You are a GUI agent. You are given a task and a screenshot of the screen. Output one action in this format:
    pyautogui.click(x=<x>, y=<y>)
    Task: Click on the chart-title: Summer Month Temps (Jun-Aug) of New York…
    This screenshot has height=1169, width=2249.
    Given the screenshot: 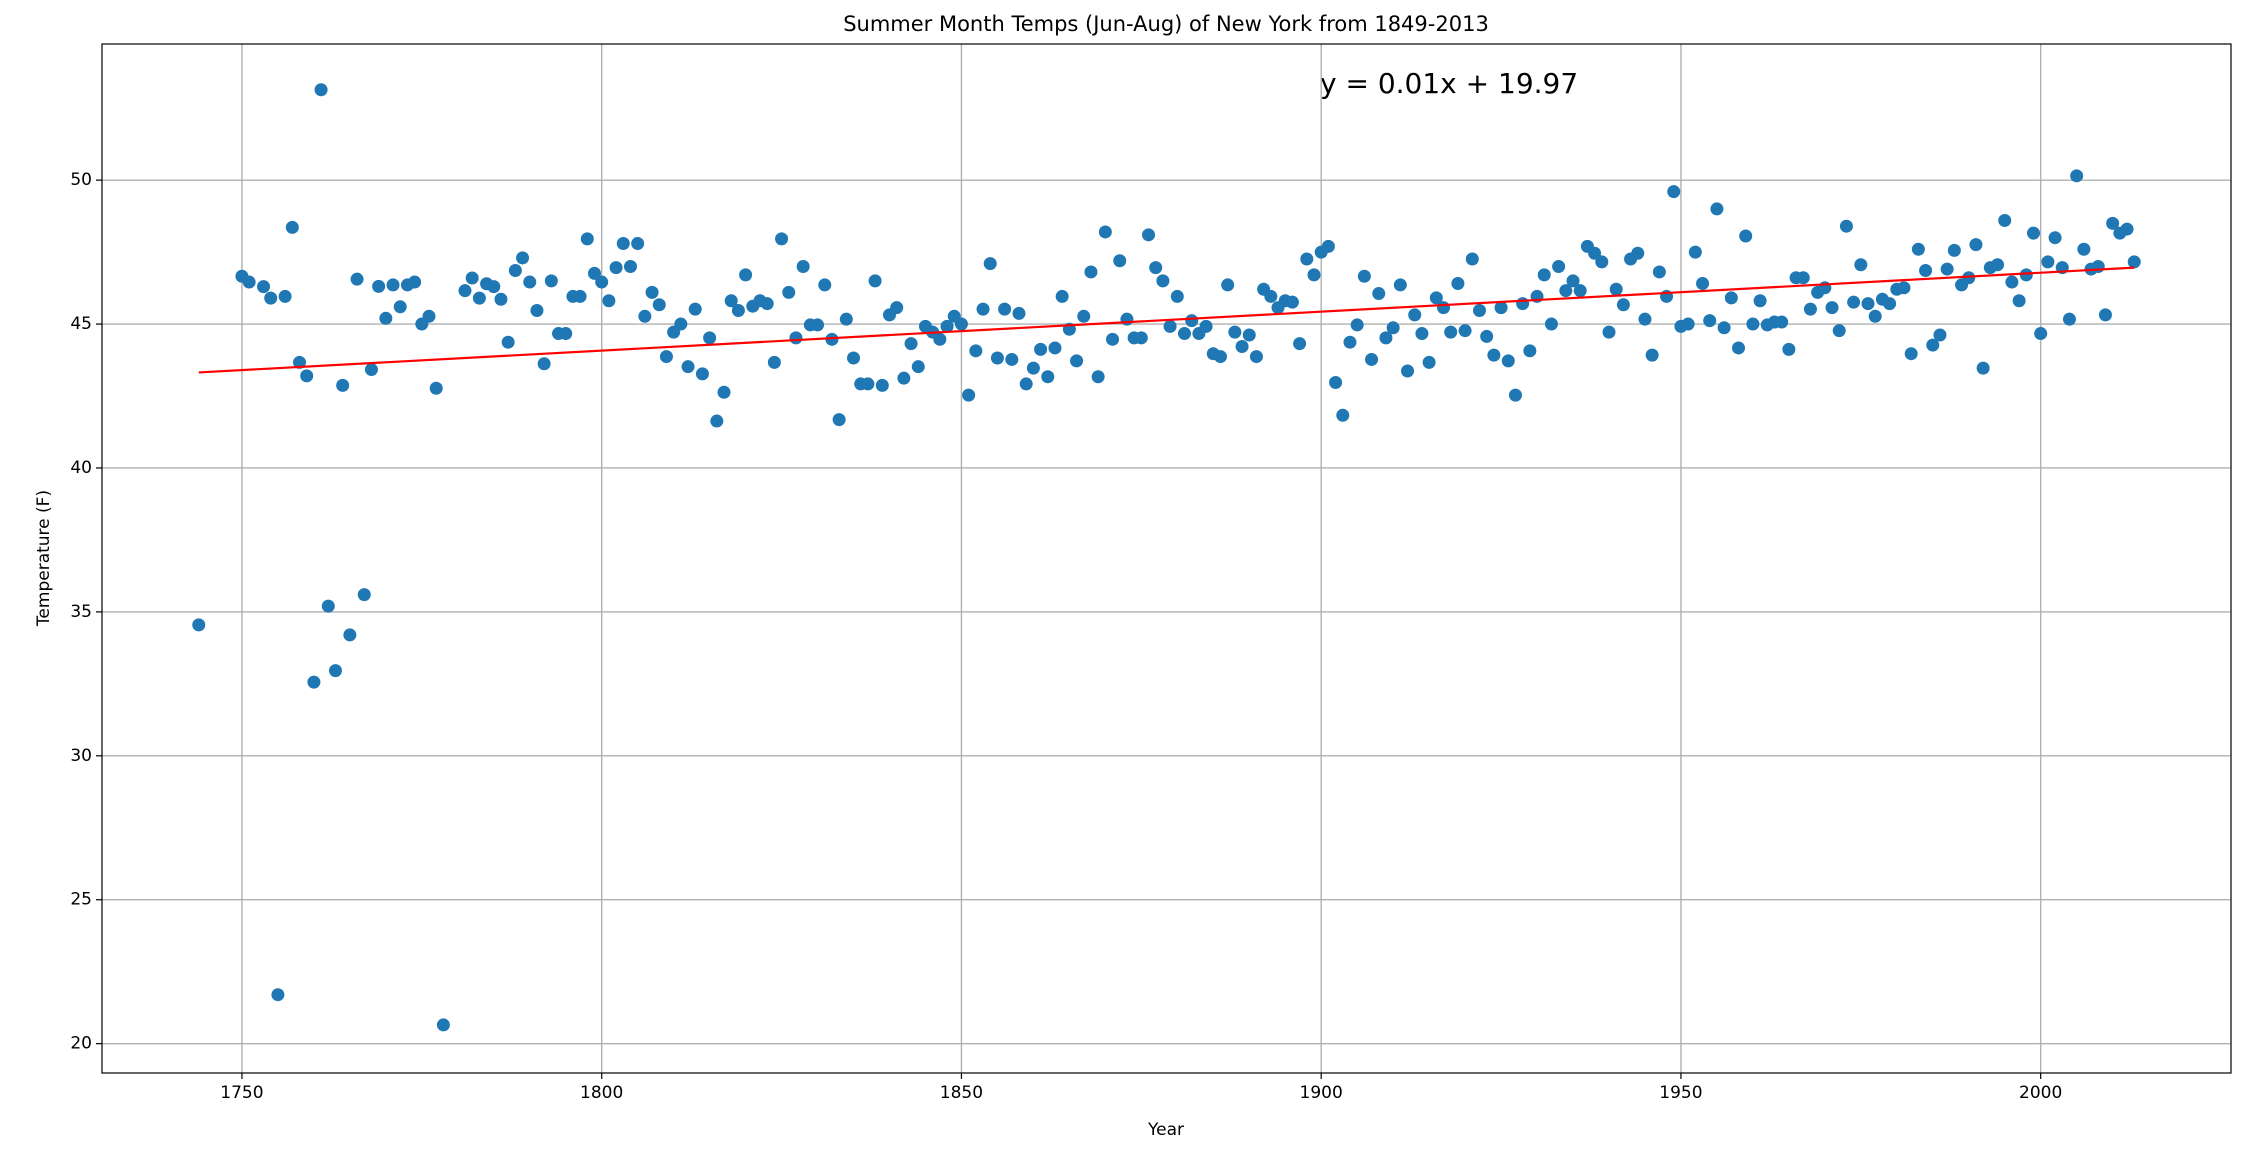 What is the action you would take?
    pyautogui.click(x=1166, y=24)
    